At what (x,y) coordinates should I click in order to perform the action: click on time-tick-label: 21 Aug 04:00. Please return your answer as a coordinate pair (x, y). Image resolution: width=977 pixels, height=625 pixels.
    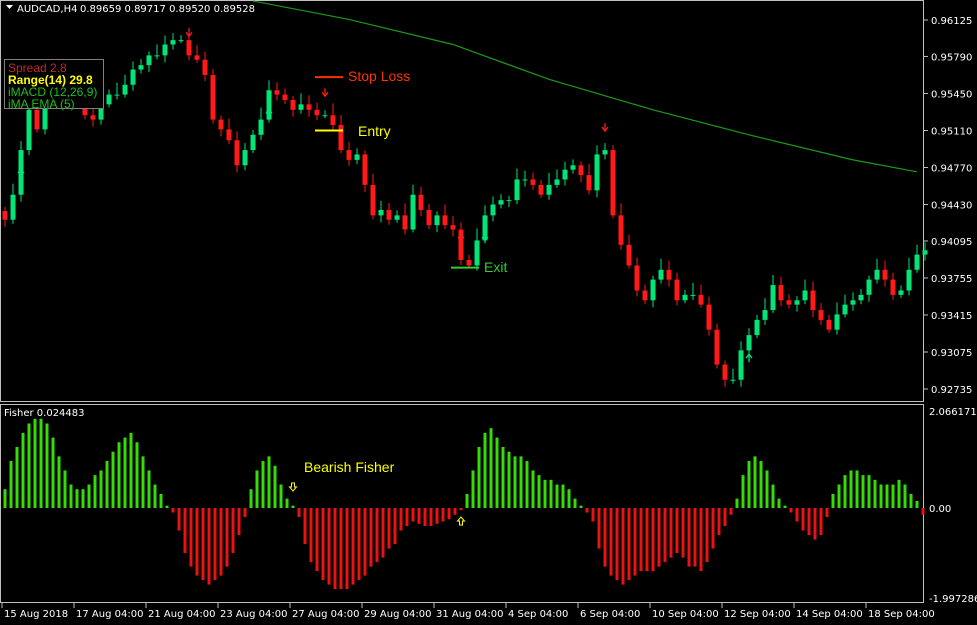
    Looking at the image, I should click on (181, 614).